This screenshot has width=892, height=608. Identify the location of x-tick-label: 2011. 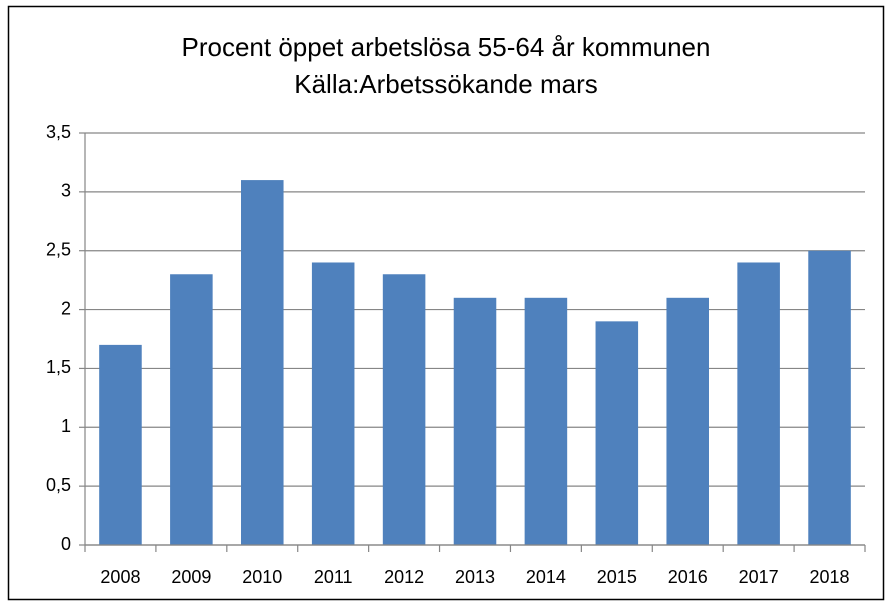
(333, 577).